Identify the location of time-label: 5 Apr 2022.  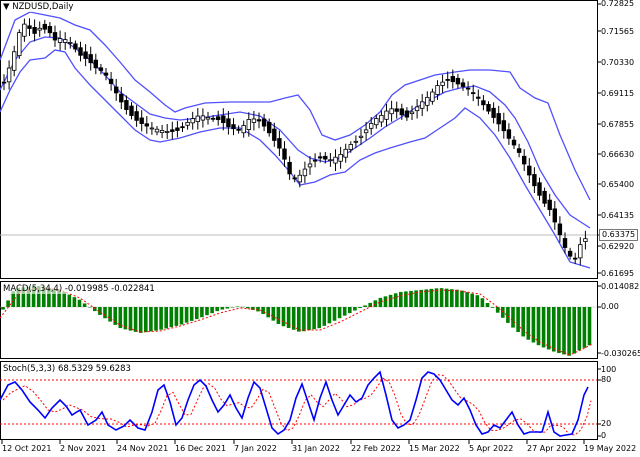
(491, 448).